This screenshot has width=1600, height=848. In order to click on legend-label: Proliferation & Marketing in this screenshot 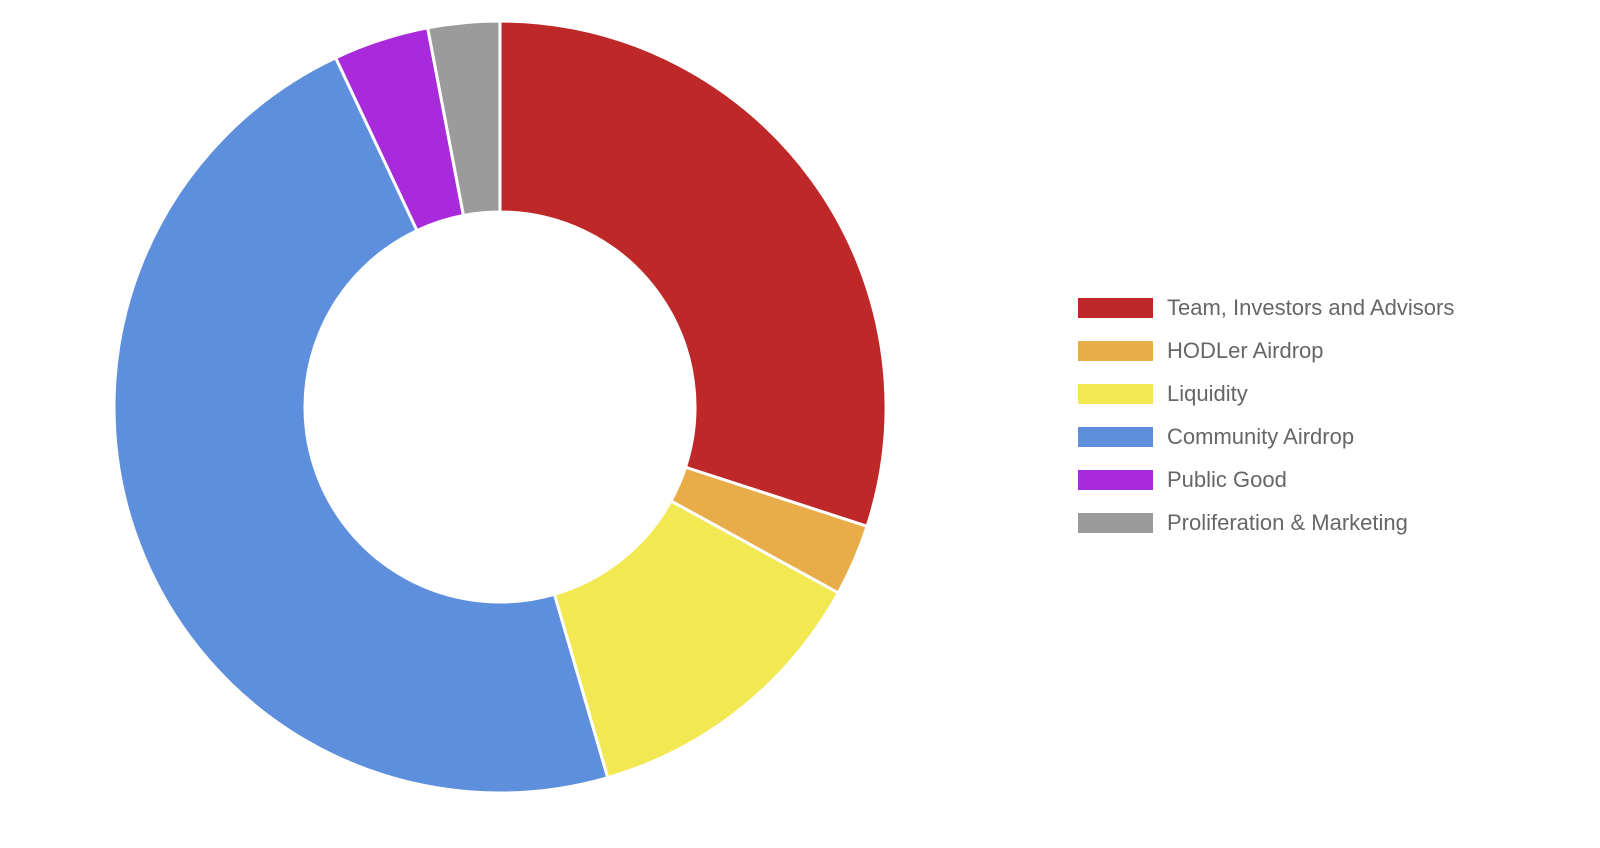, I will do `click(1287, 522)`.